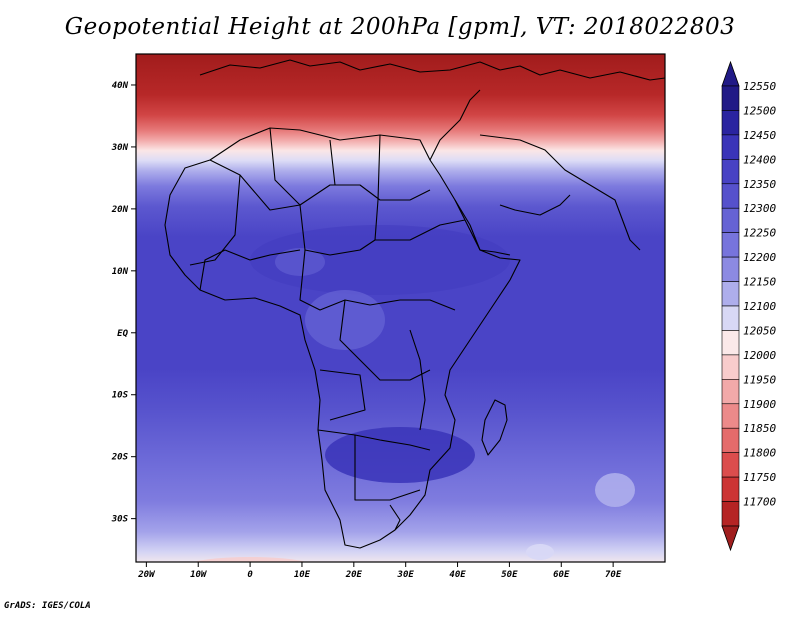 This screenshot has width=800, height=618. What do you see at coordinates (123, 303) in the screenshot?
I see `latitude-axis: 40N 30N 20N 10N EQ 10S 20S 30S` at bounding box center [123, 303].